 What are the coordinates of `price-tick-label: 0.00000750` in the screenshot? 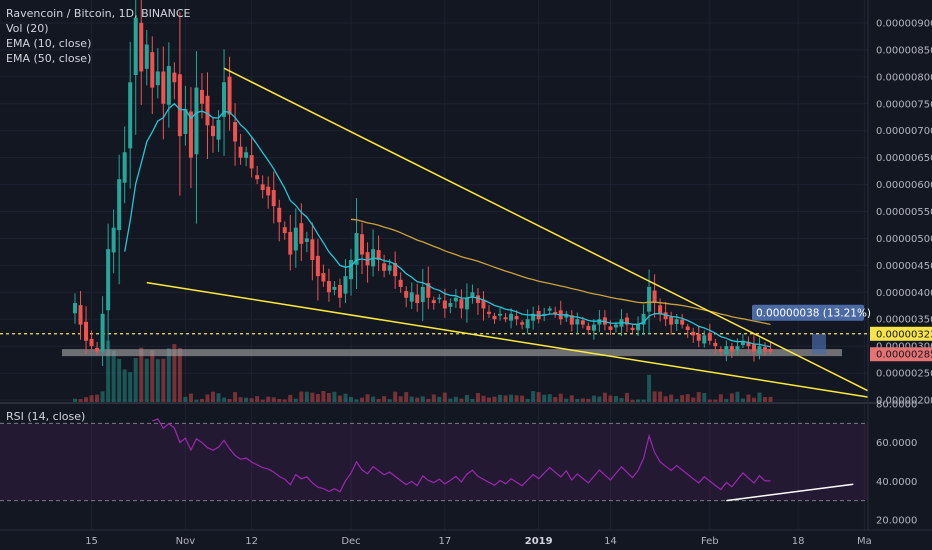 It's located at (904, 104).